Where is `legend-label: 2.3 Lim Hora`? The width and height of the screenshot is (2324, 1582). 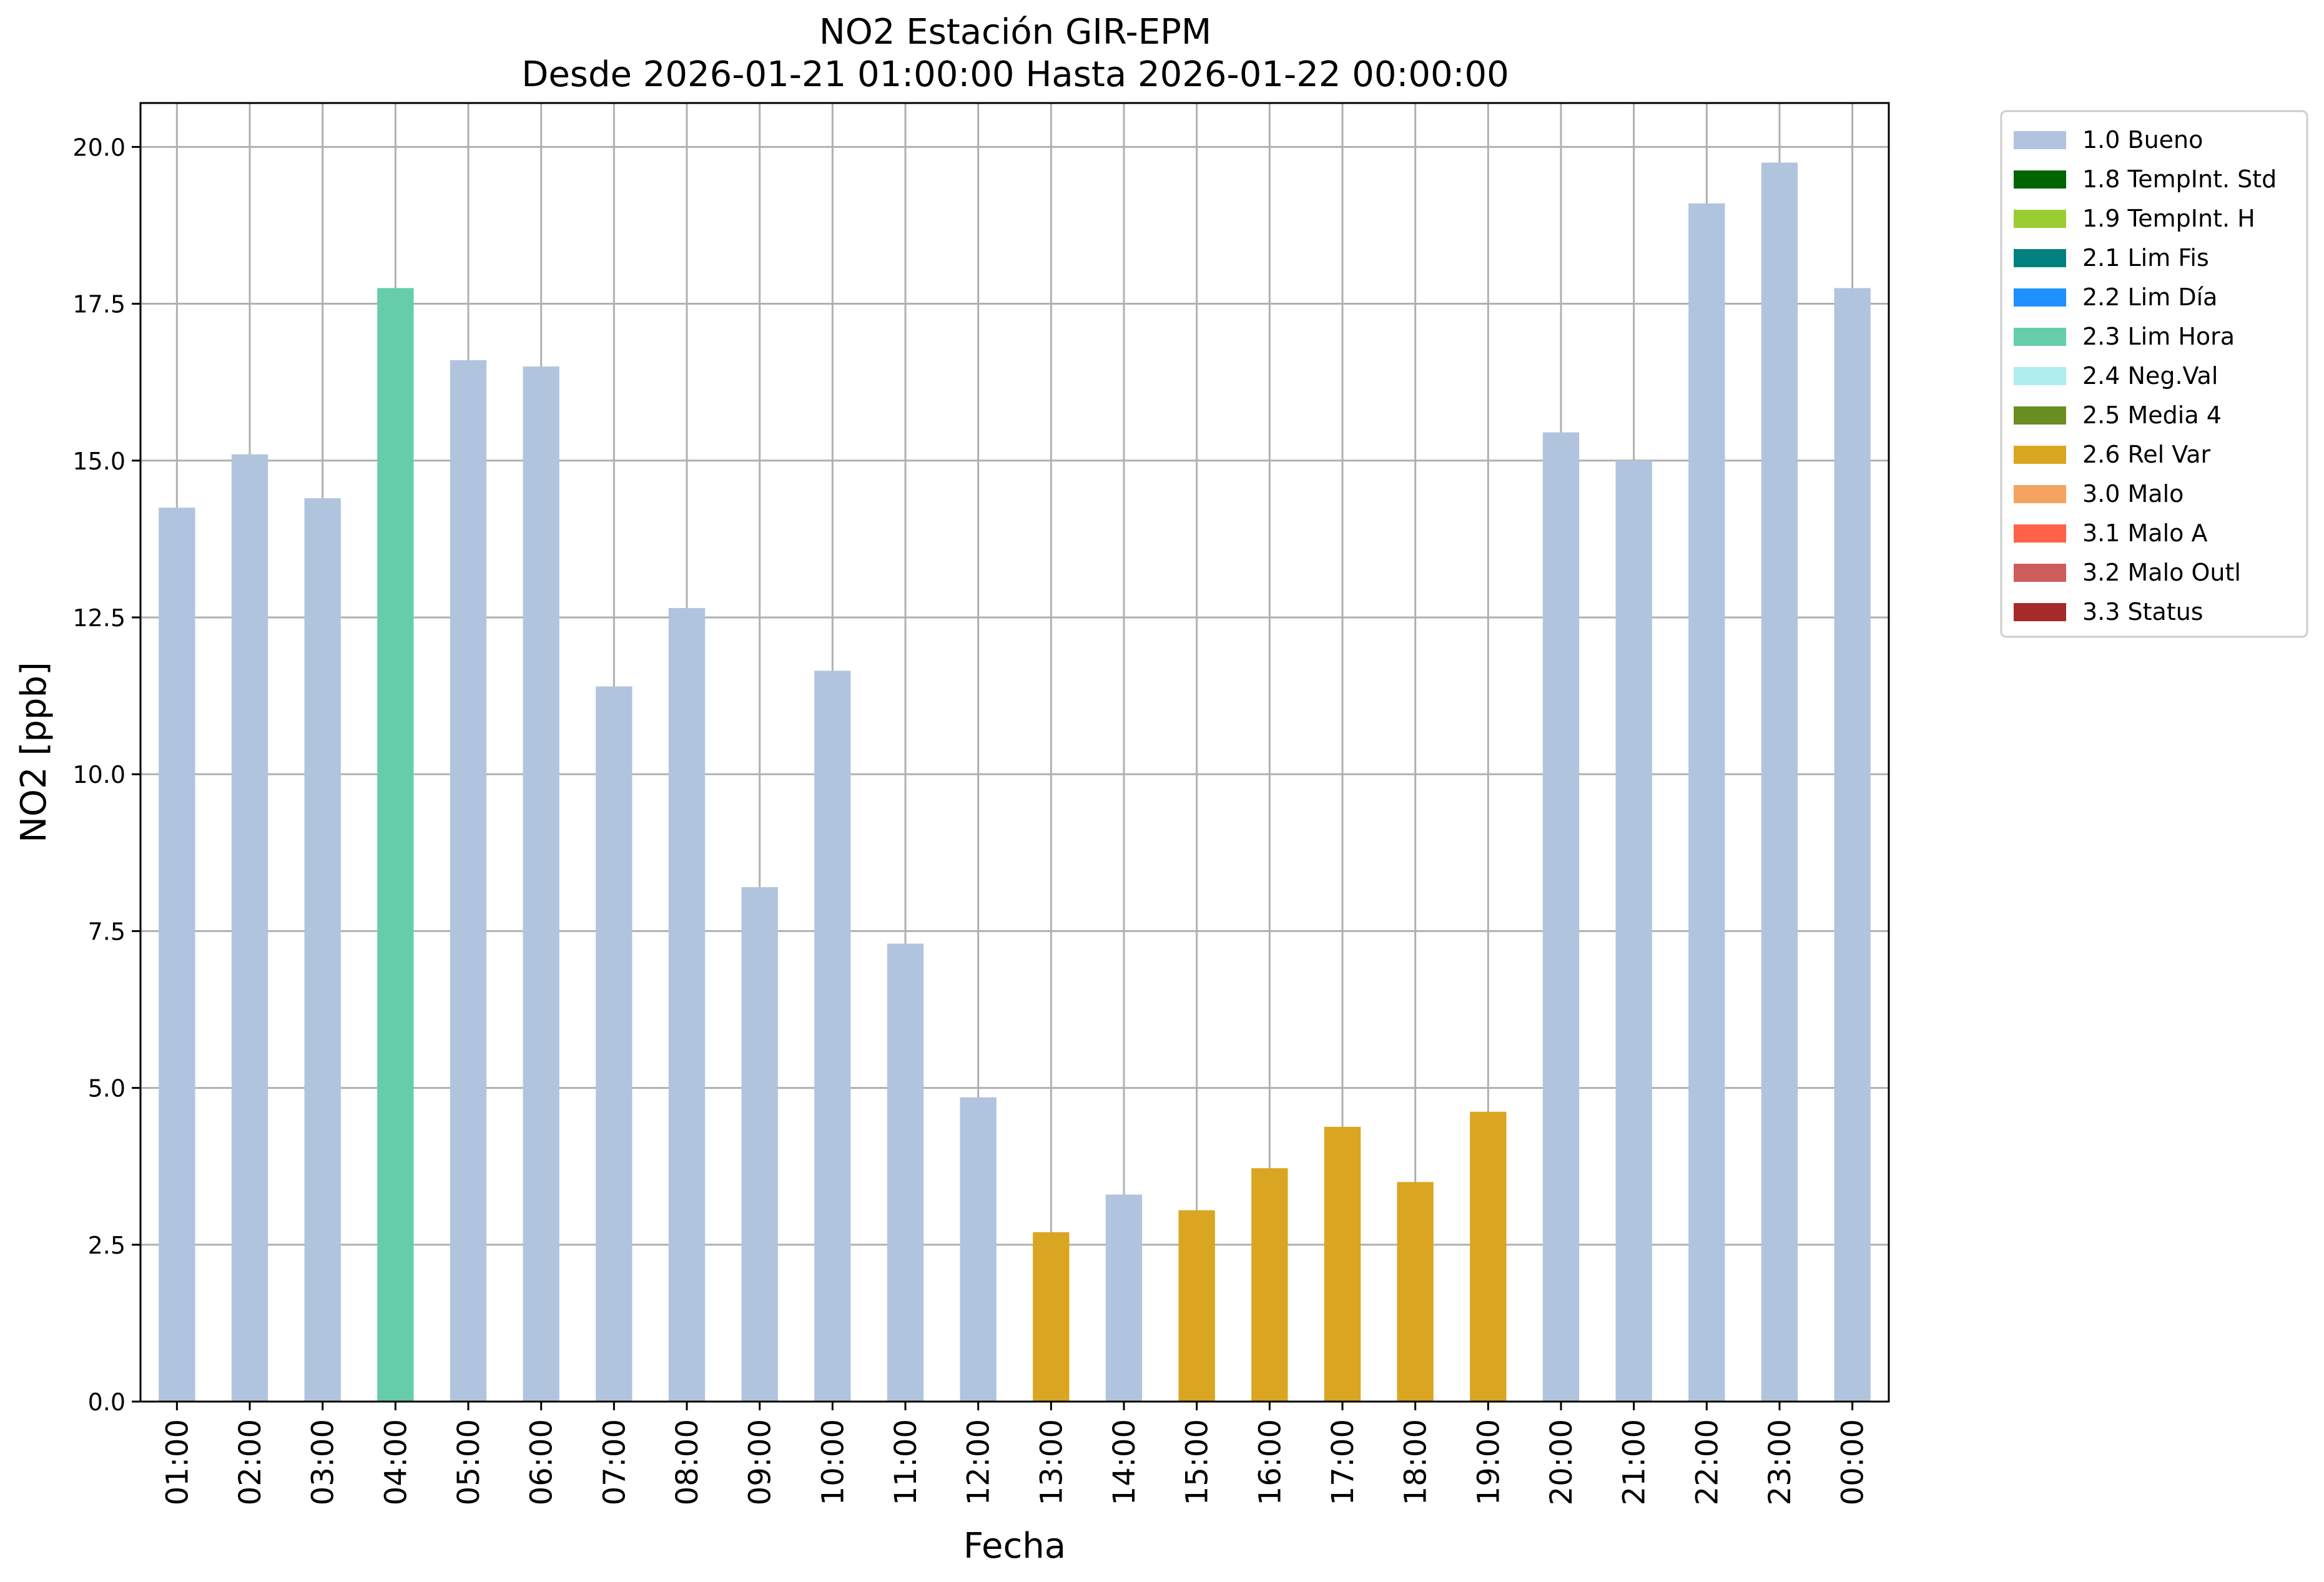
legend-label: 2.3 Lim Hora is located at coordinates (2158, 336).